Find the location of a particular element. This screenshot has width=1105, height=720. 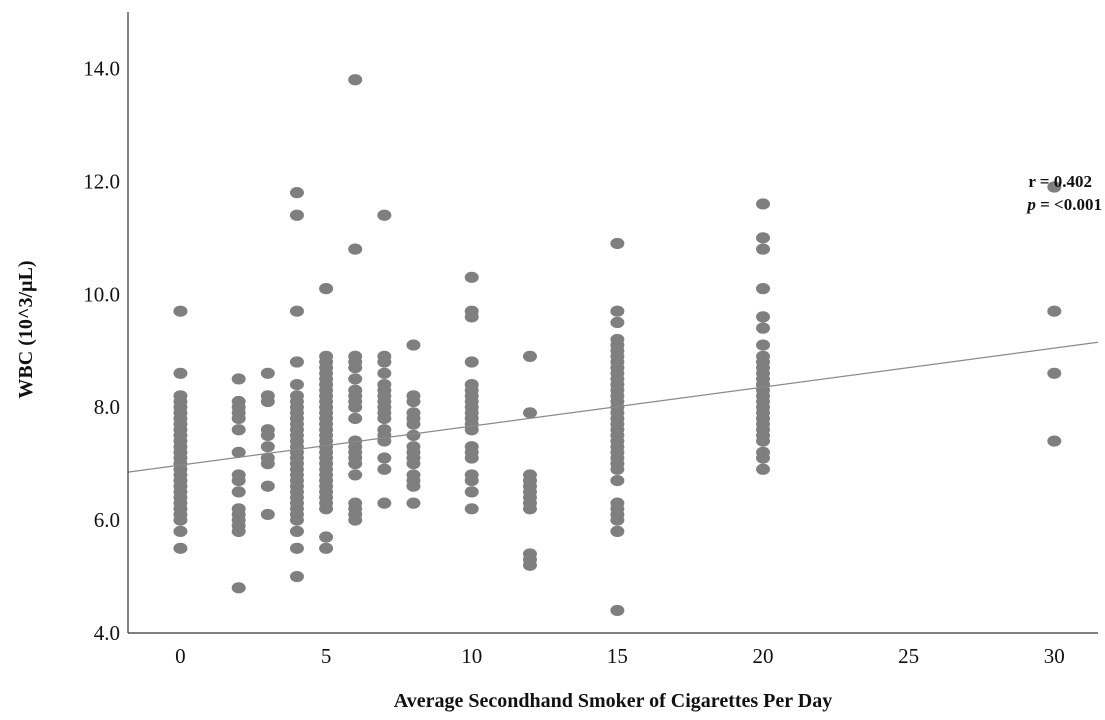

p-value-text: = <0.001 is located at coordinates (1069, 204).